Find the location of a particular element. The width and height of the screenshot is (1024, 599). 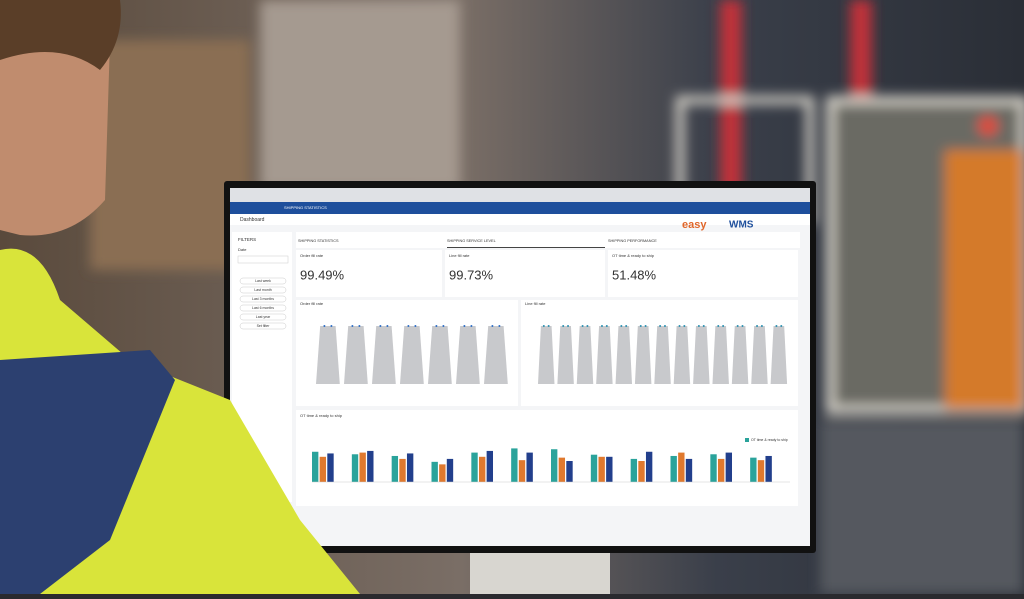

filter-label: Last week is located at coordinates (263, 281).